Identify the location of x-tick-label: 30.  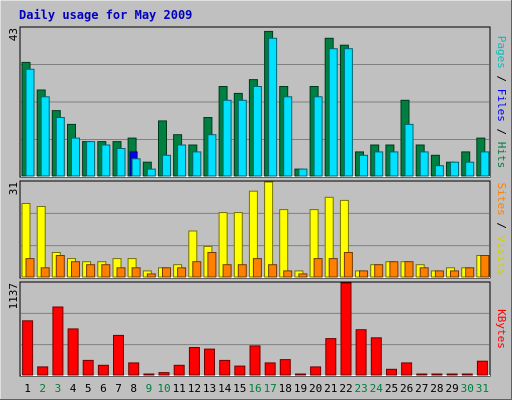
(467, 388).